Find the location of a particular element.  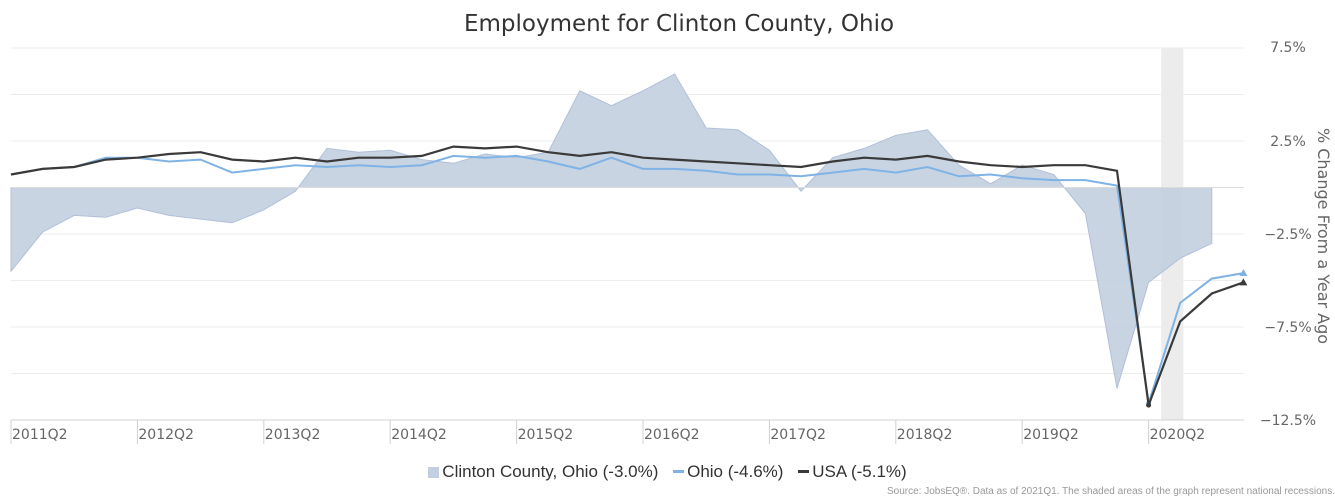

legend-label-clinton: Clinton County, Ohio (-3.0%) is located at coordinates (550, 471).